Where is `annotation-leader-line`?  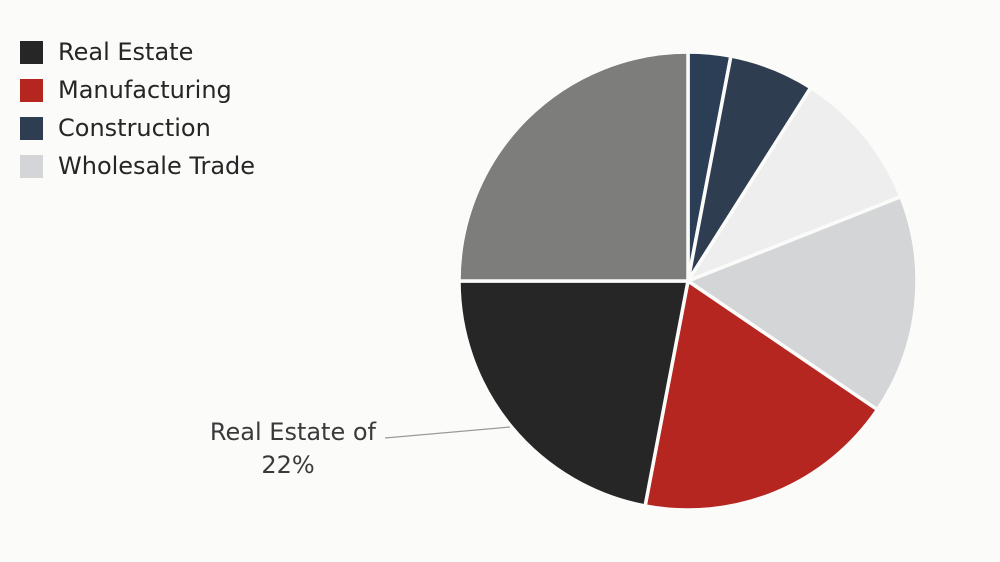 annotation-leader-line is located at coordinates (447, 432).